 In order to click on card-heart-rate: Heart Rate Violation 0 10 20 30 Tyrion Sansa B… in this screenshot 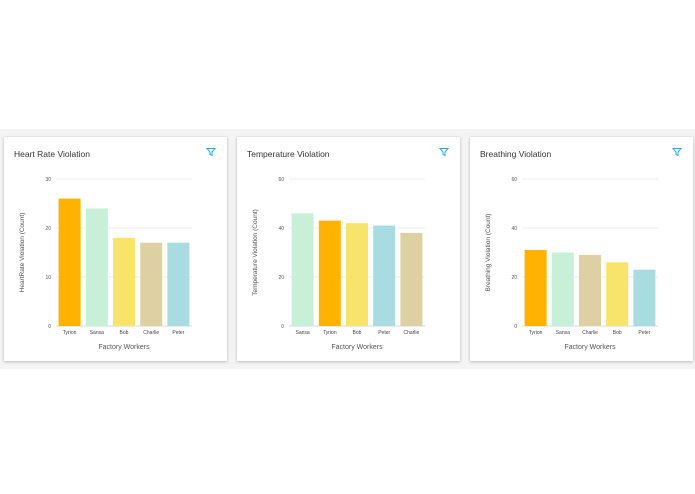, I will do `click(115, 249)`.